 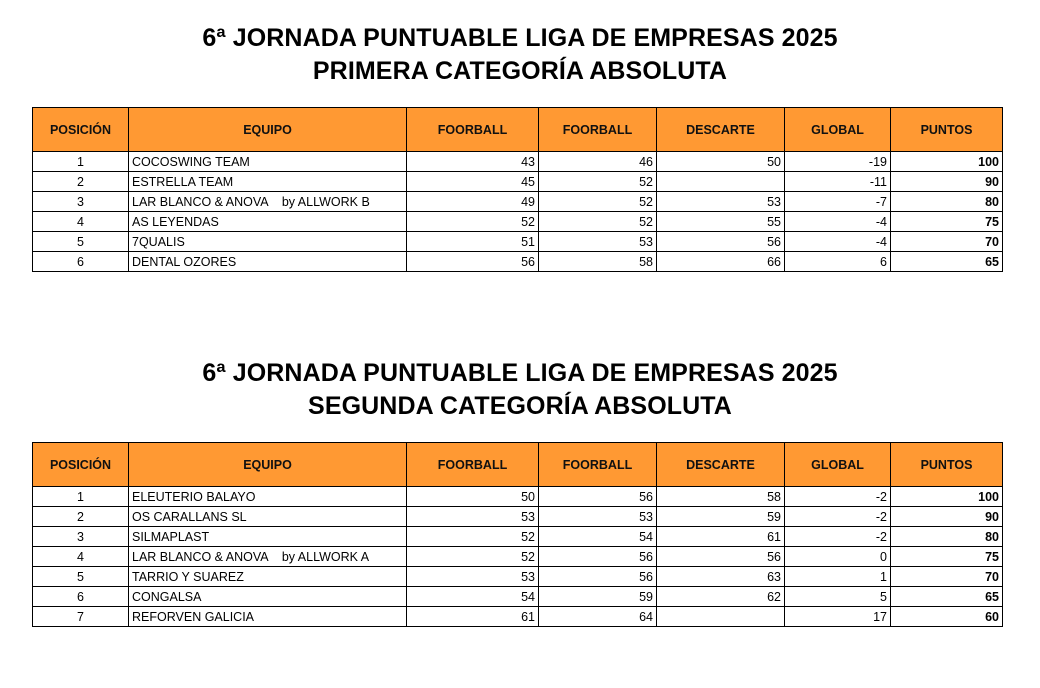 I want to click on cell-global: 5, so click(x=837, y=596).